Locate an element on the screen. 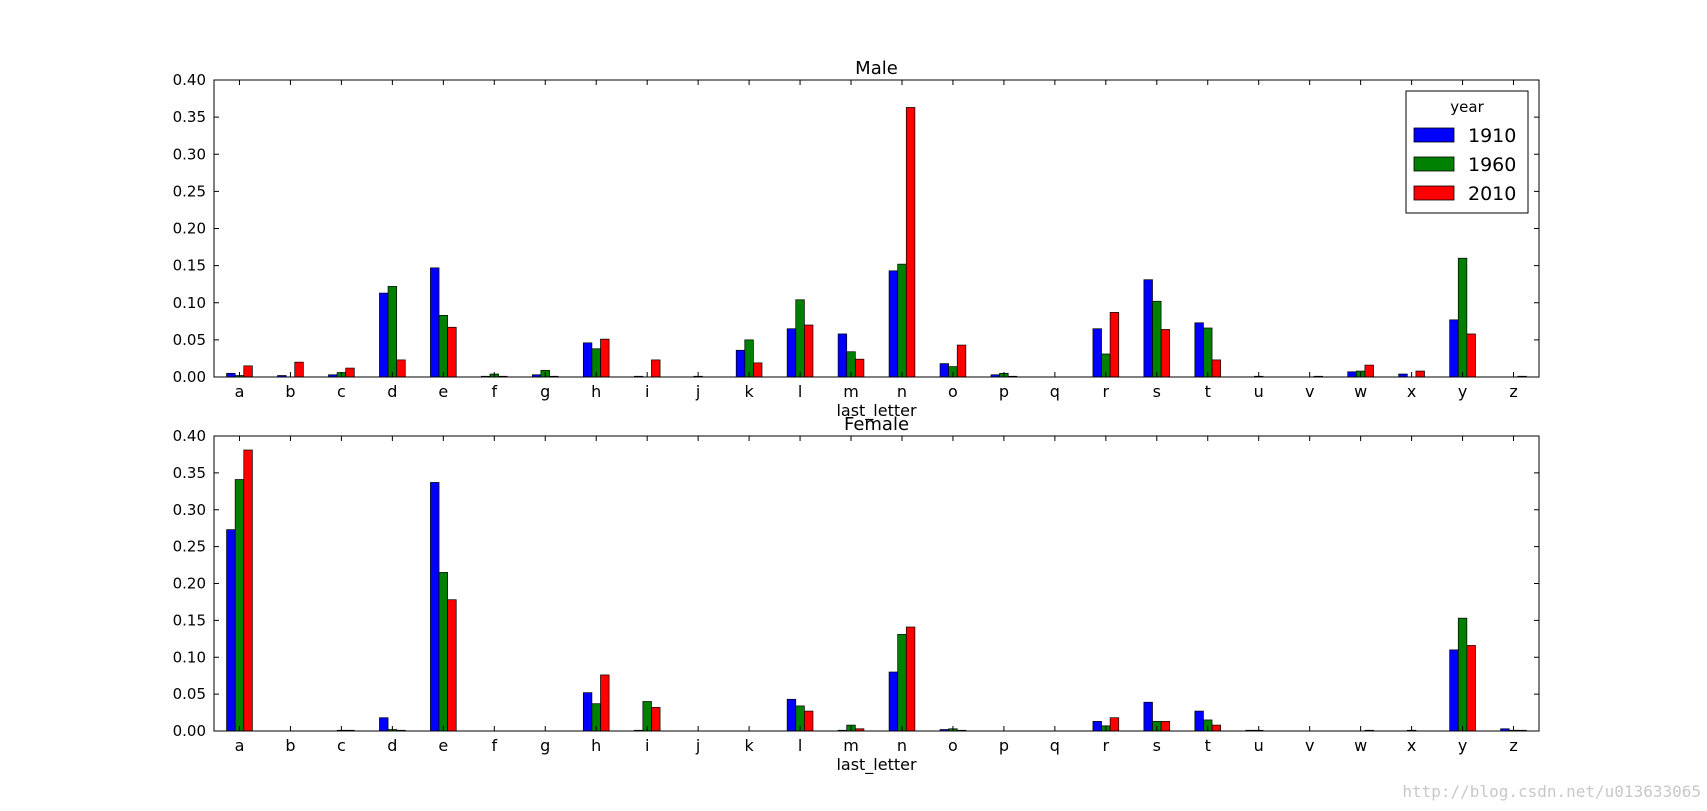 This screenshot has width=1707, height=811. x-tick-label-r: r is located at coordinates (1106, 745).